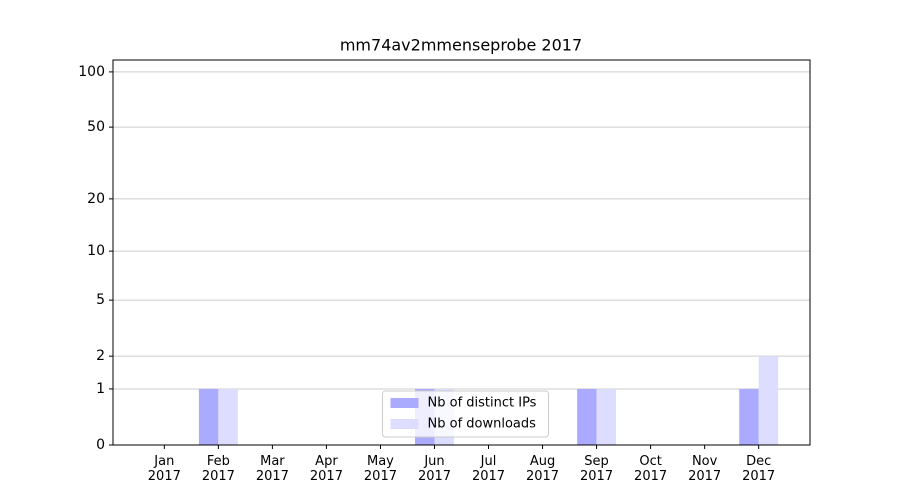 Image resolution: width=900 pixels, height=500 pixels. I want to click on x-tick-label: Aug 2017, so click(542, 469).